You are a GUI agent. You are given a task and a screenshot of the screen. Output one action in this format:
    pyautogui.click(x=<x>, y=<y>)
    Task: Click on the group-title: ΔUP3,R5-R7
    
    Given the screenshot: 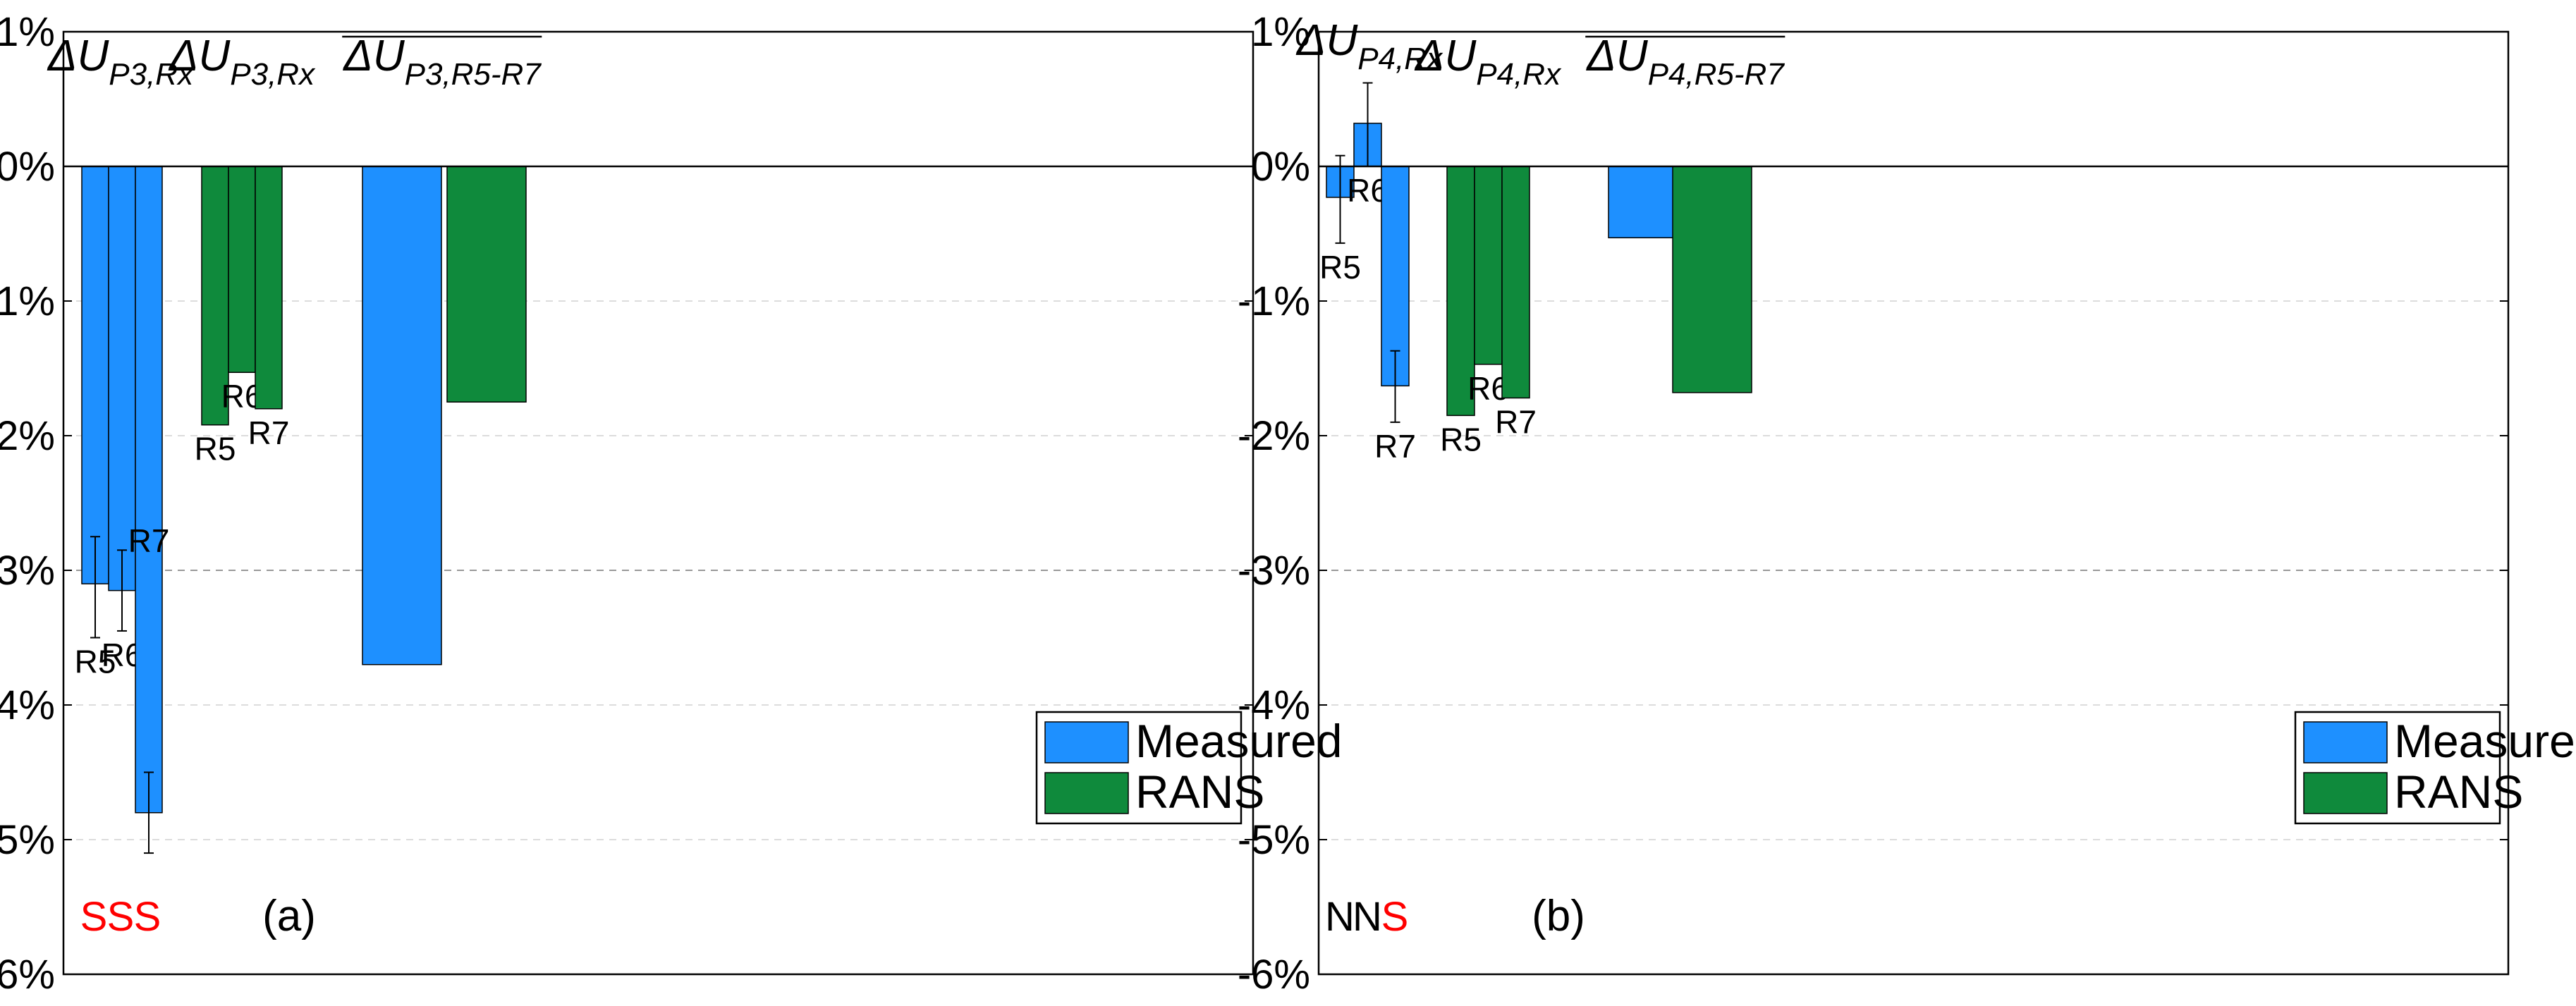 What is the action you would take?
    pyautogui.click(x=442, y=62)
    